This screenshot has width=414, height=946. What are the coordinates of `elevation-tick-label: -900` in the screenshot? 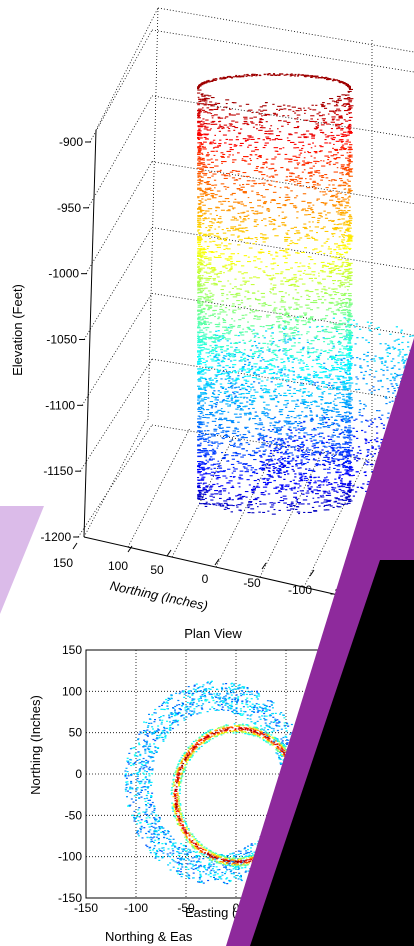 It's located at (71, 142).